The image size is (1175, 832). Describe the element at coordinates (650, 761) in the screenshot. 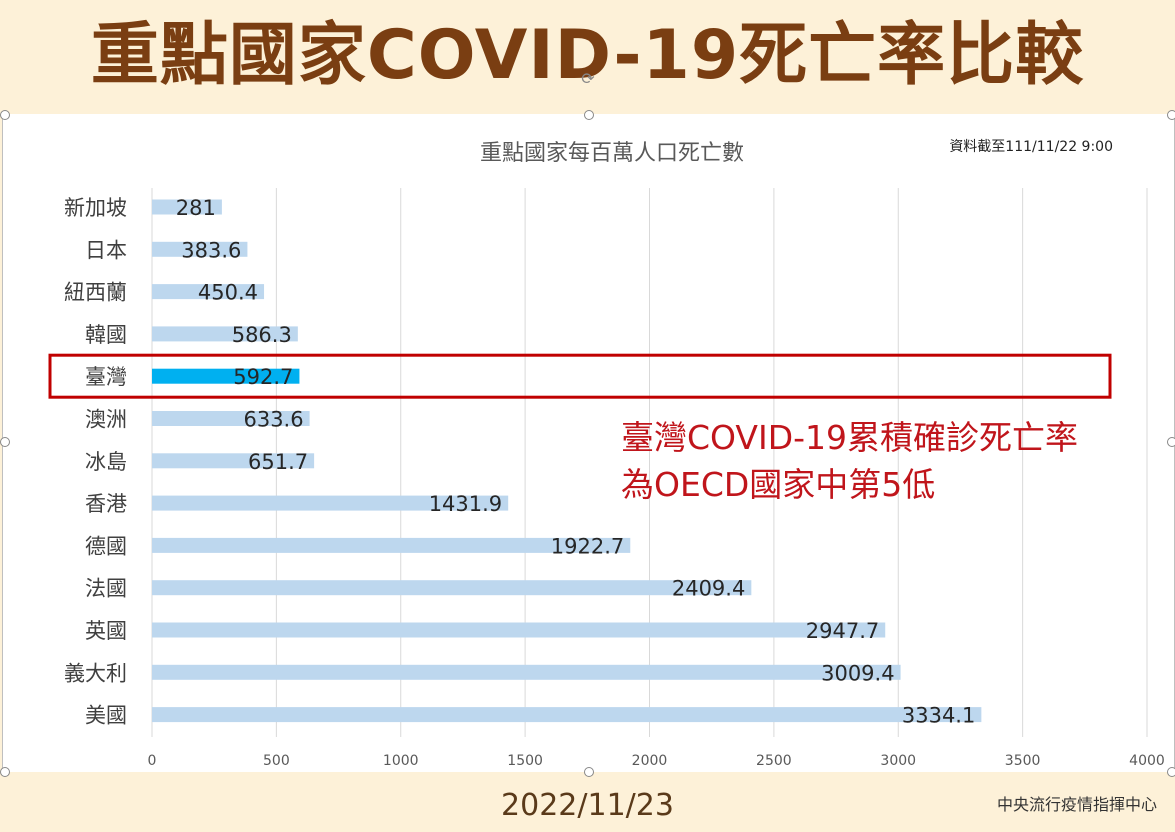

I see `x-tick-label: 2000` at that location.